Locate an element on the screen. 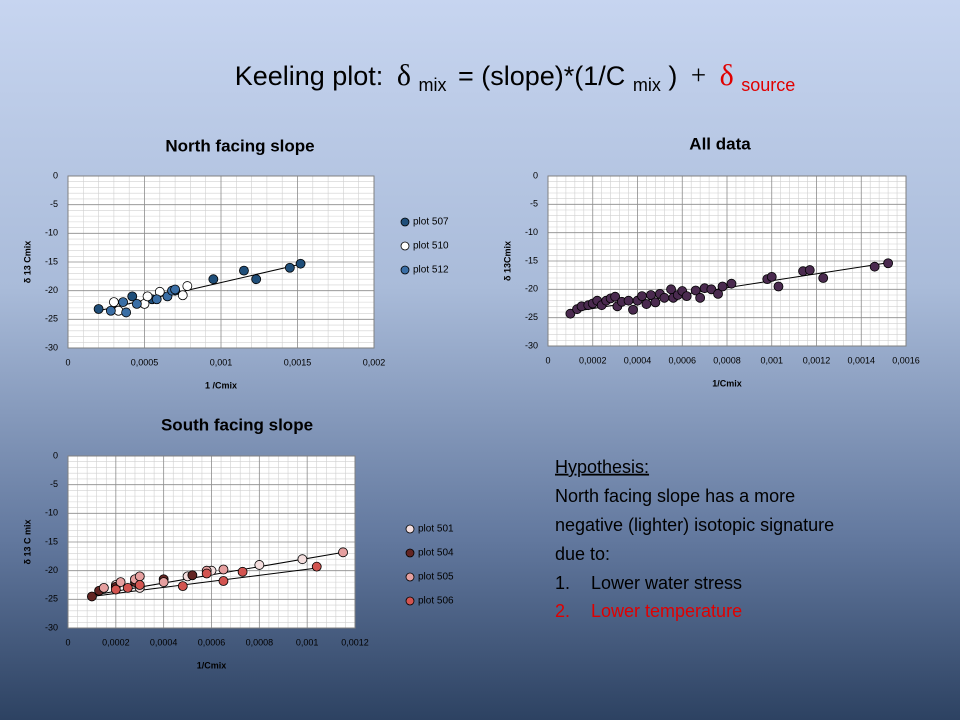 This screenshot has width=960, height=720. title-part: = (slope)*(1/C is located at coordinates (541, 76).